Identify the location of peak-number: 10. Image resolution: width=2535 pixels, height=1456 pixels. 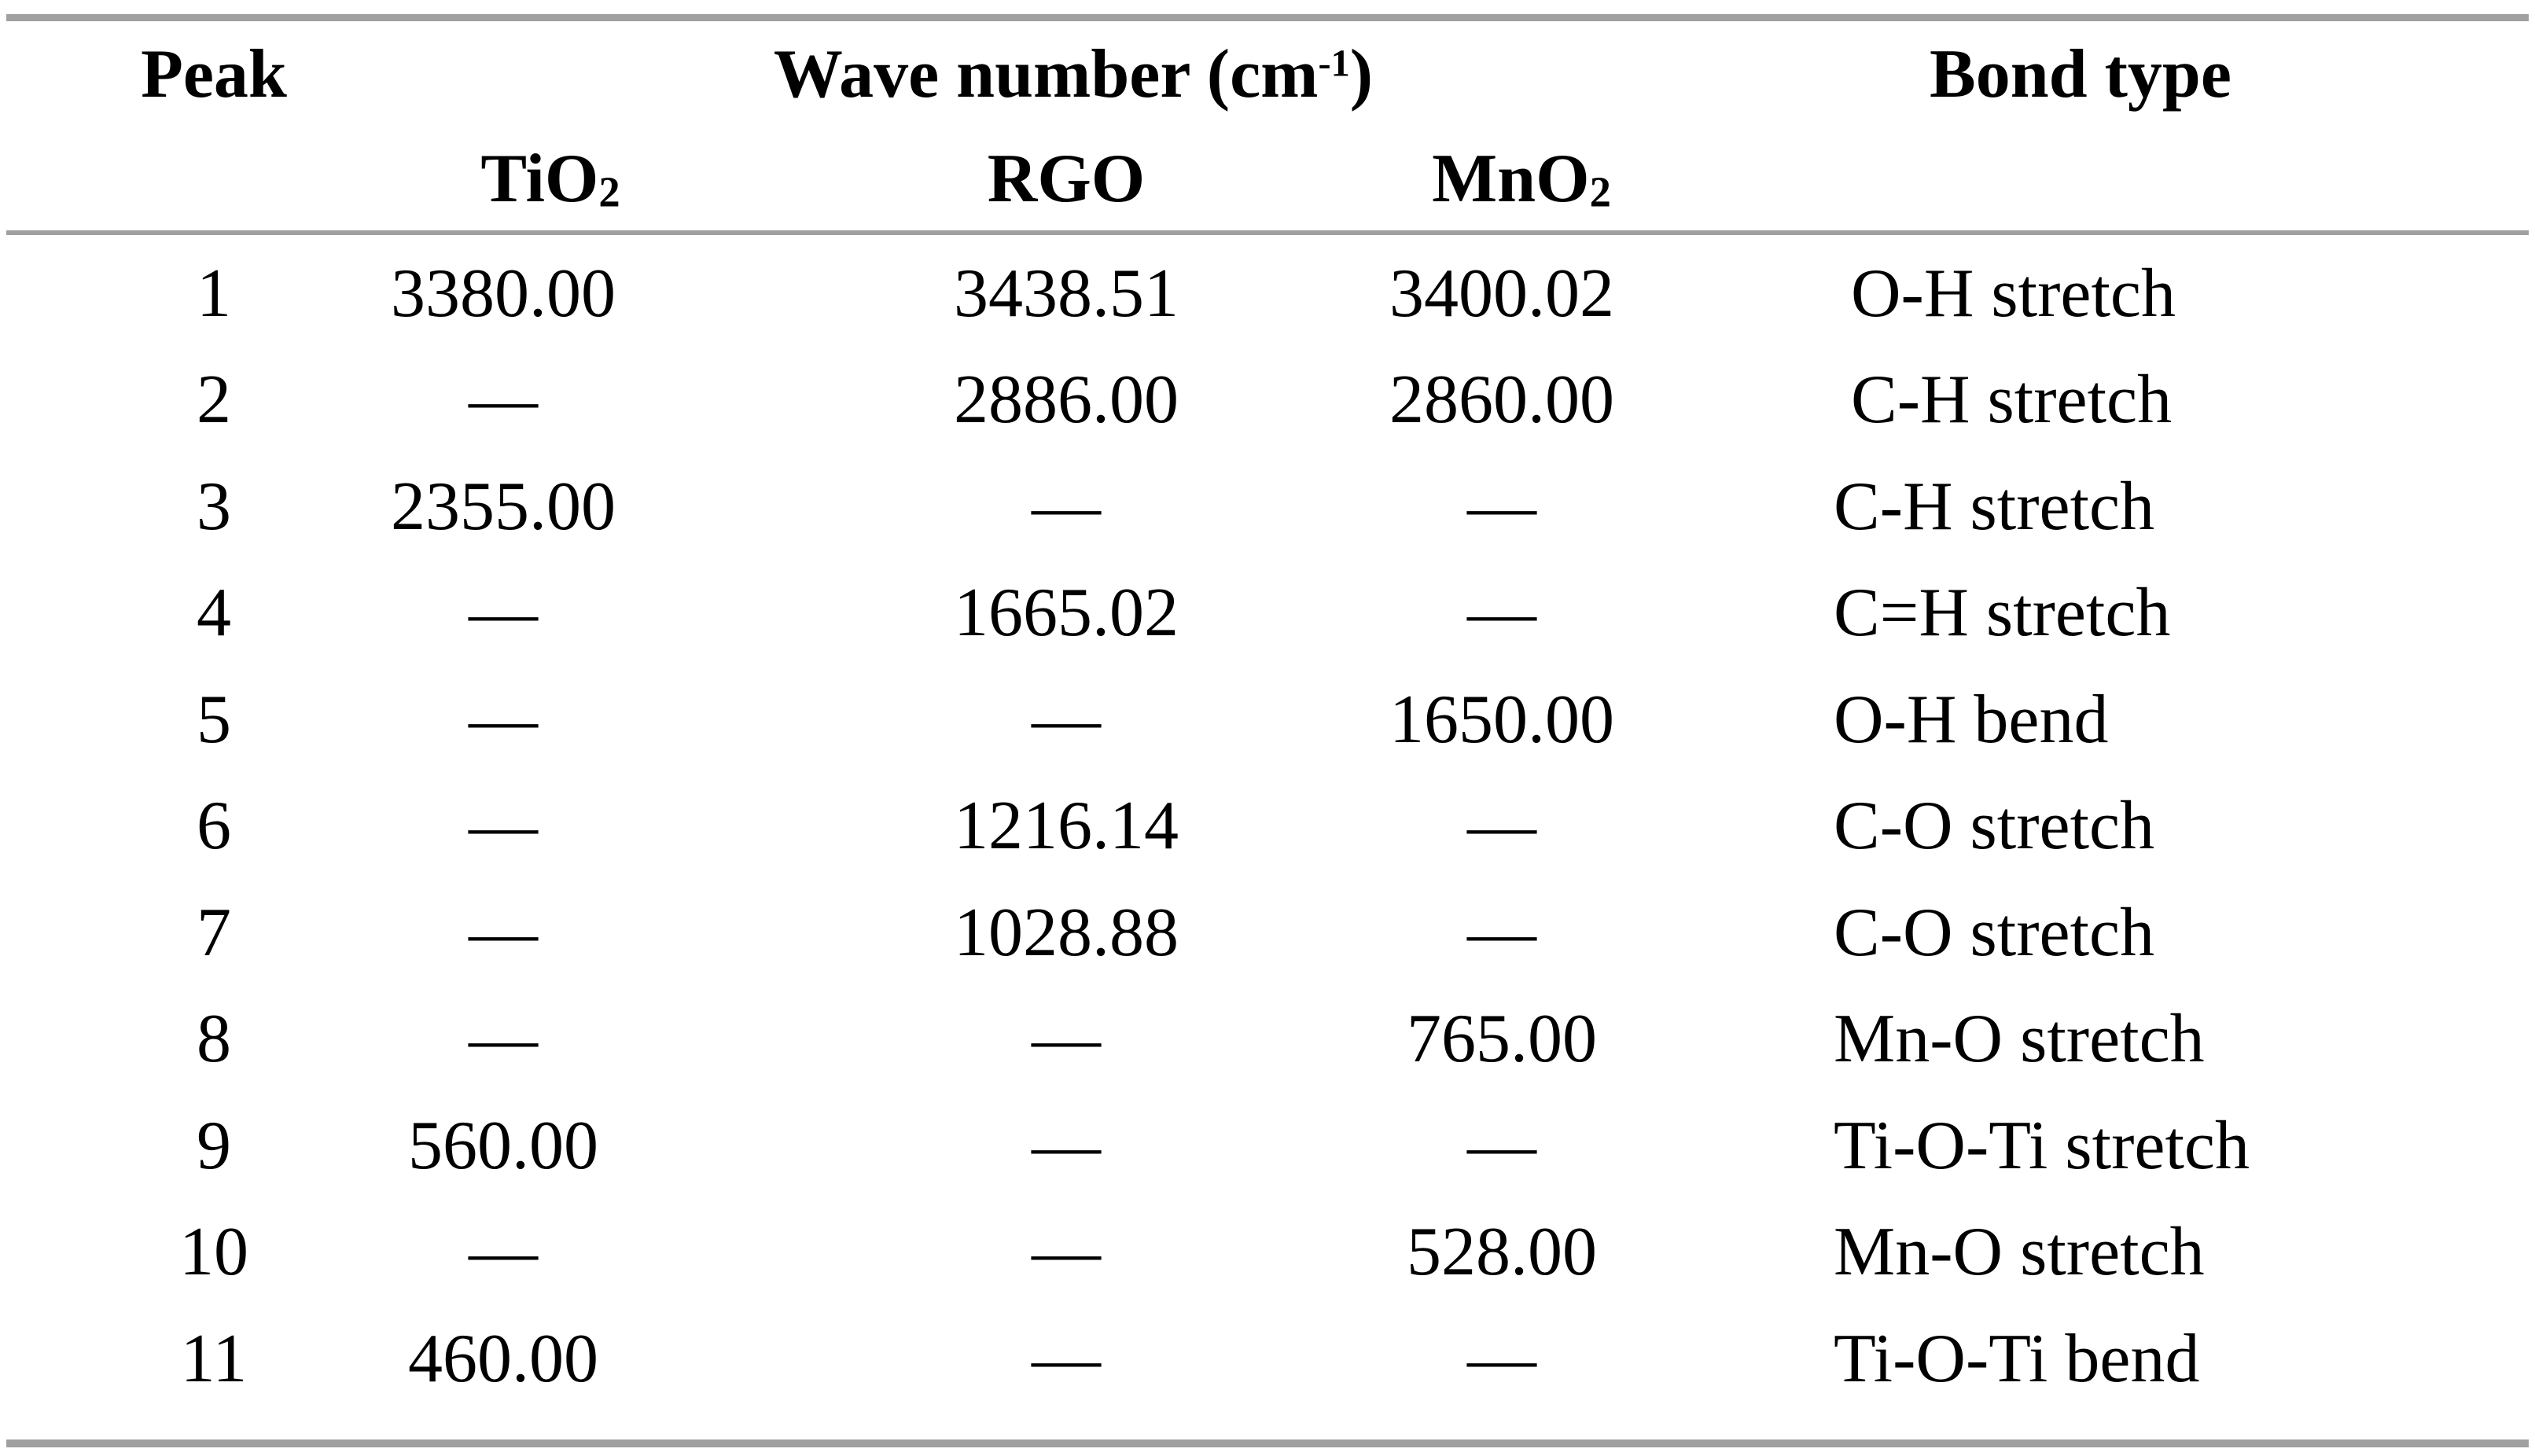
(213, 1252).